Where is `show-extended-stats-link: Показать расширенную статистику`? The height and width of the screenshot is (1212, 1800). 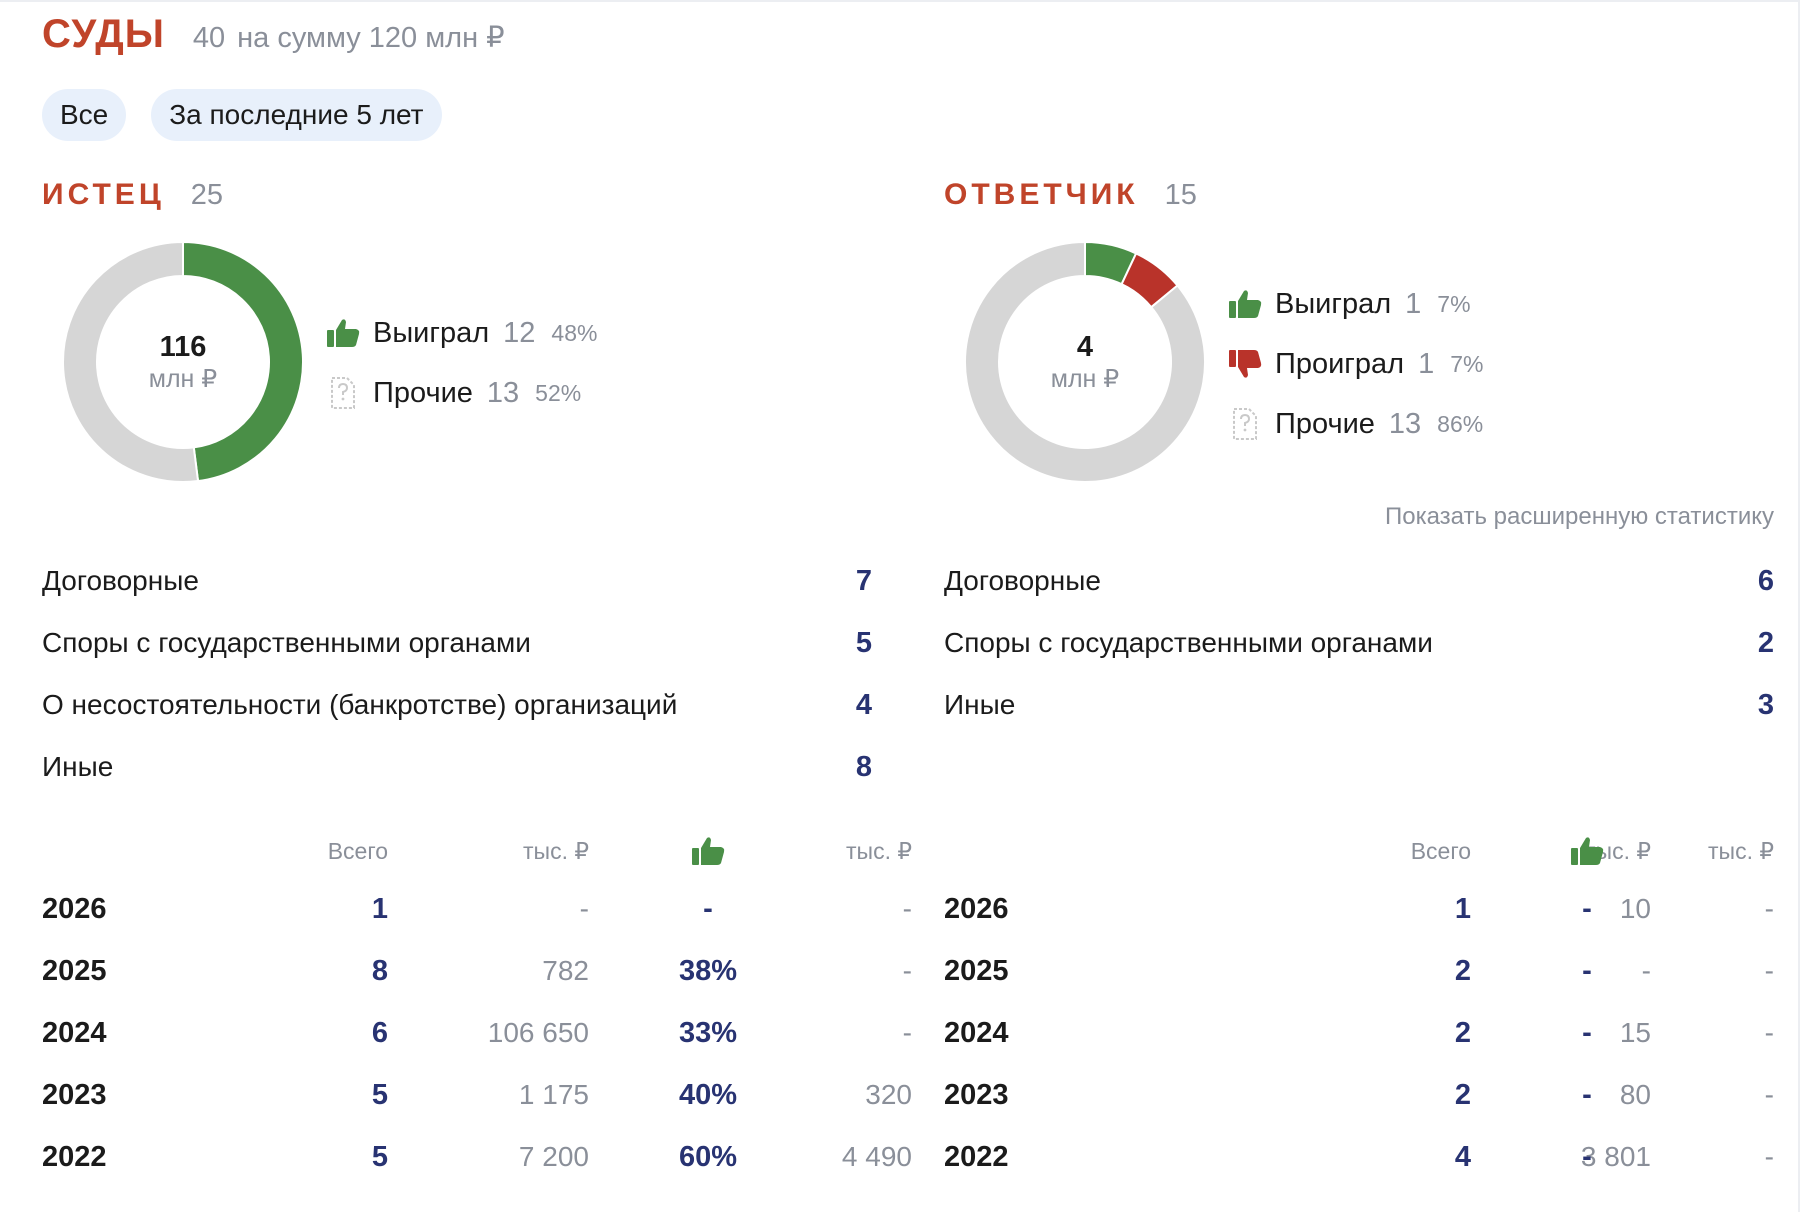 show-extended-stats-link: Показать расширенную статистику is located at coordinates (1579, 516).